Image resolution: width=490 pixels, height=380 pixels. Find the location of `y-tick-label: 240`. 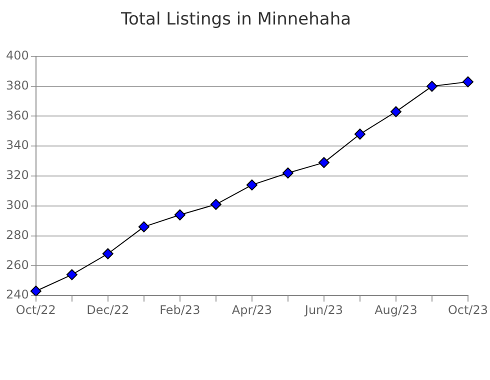

y-tick-label: 240 is located at coordinates (17, 295).